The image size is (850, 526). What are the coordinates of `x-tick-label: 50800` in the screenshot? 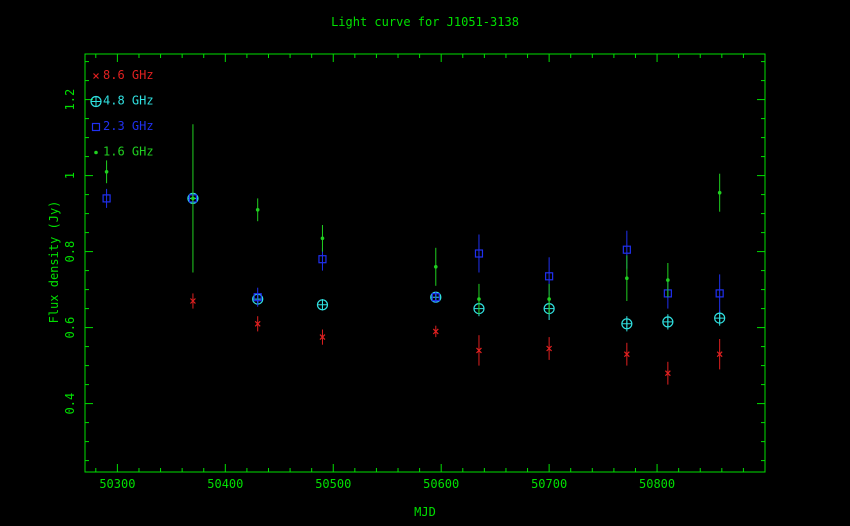 It's located at (657, 484).